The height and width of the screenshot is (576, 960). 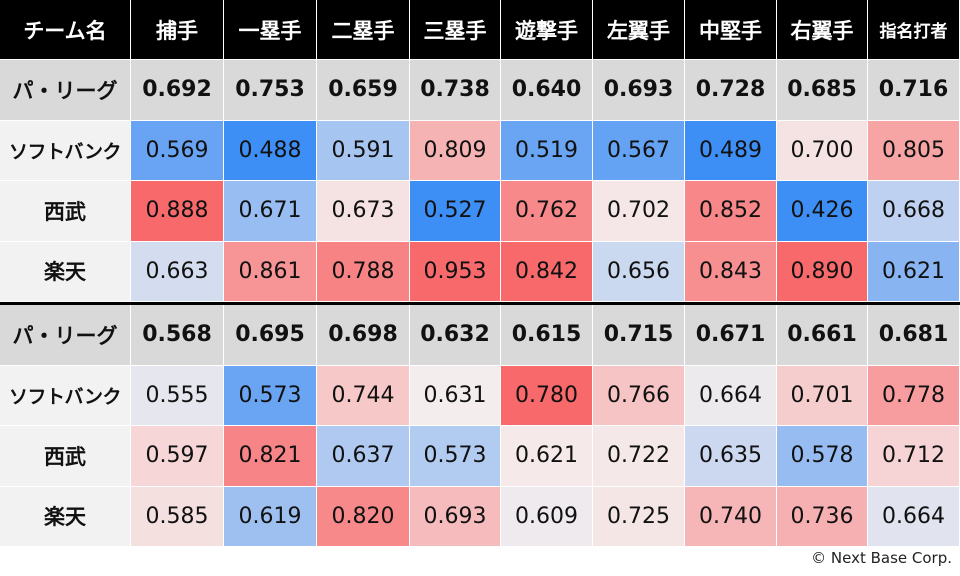 What do you see at coordinates (914, 456) in the screenshot?
I see `value-cell: 0.712` at bounding box center [914, 456].